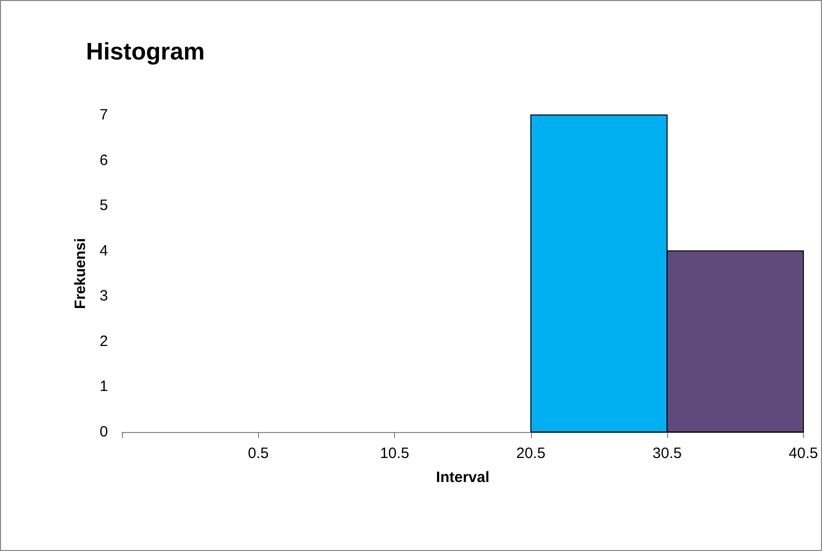 Image resolution: width=822 pixels, height=551 pixels. I want to click on y-tick-label: 6, so click(104, 160).